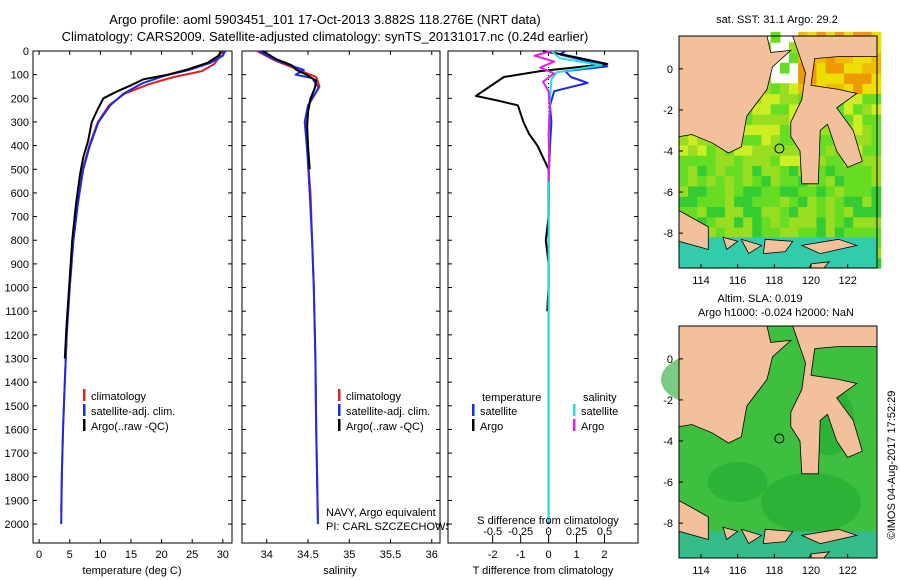  I want to click on series-line-argo-raw-qc-, so click(290, 110).